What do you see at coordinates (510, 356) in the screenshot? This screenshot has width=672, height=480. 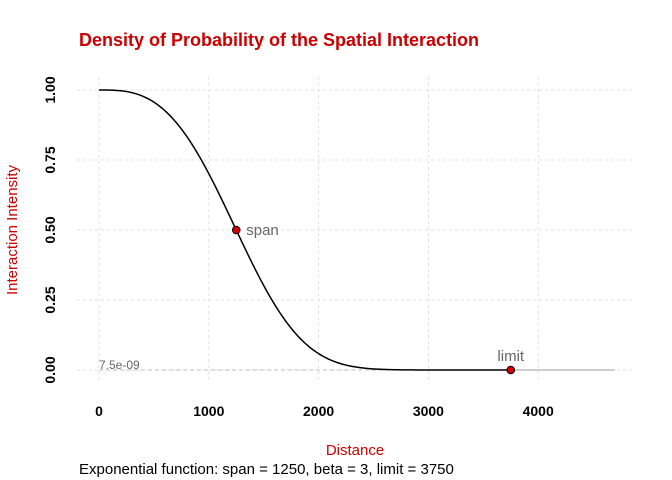 I see `point-label-limit: limit` at bounding box center [510, 356].